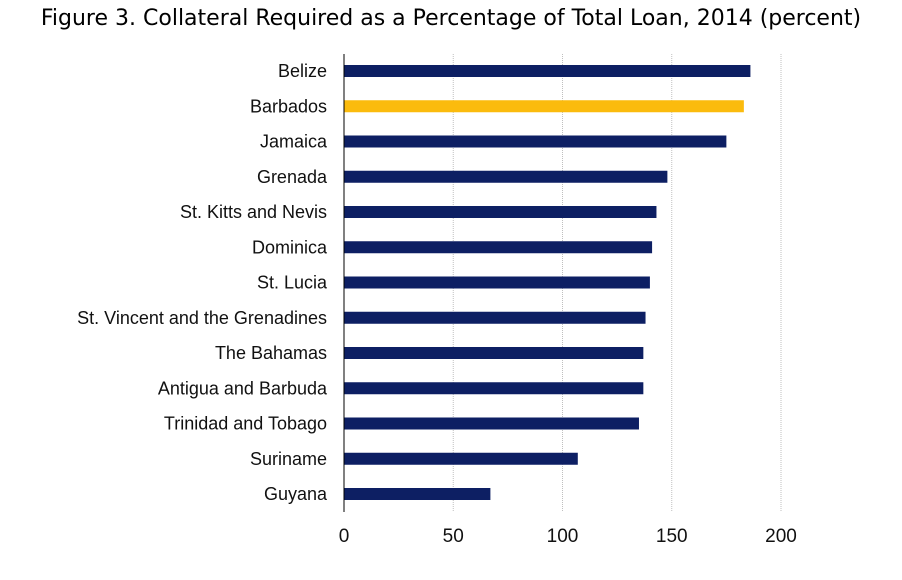 Image resolution: width=902 pixels, height=580 pixels. I want to click on bar-dominica, so click(498, 247).